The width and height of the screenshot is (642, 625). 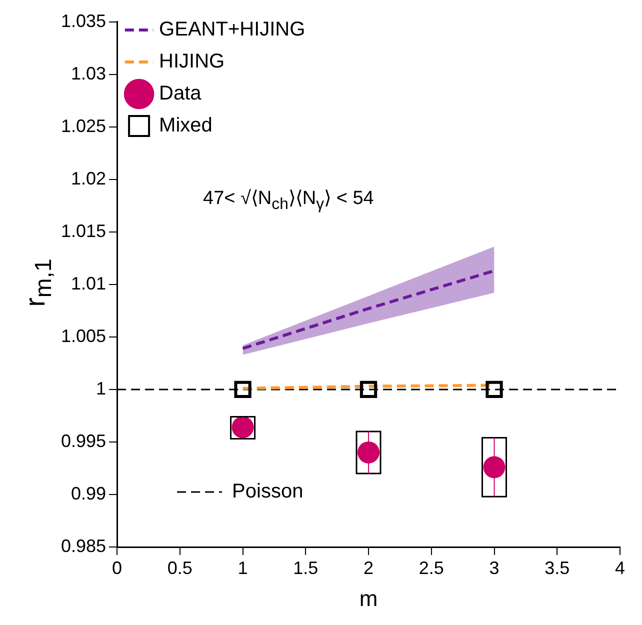 I want to click on y-tick-label: 0.985, so click(x=83, y=546).